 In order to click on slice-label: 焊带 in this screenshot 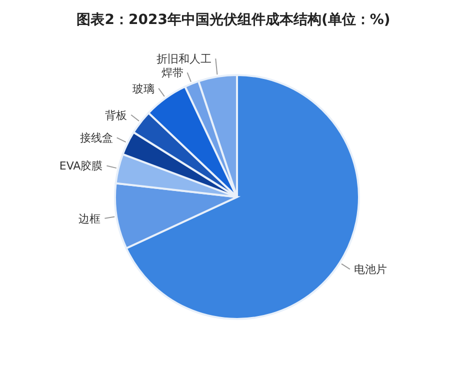, I will do `click(172, 73)`.